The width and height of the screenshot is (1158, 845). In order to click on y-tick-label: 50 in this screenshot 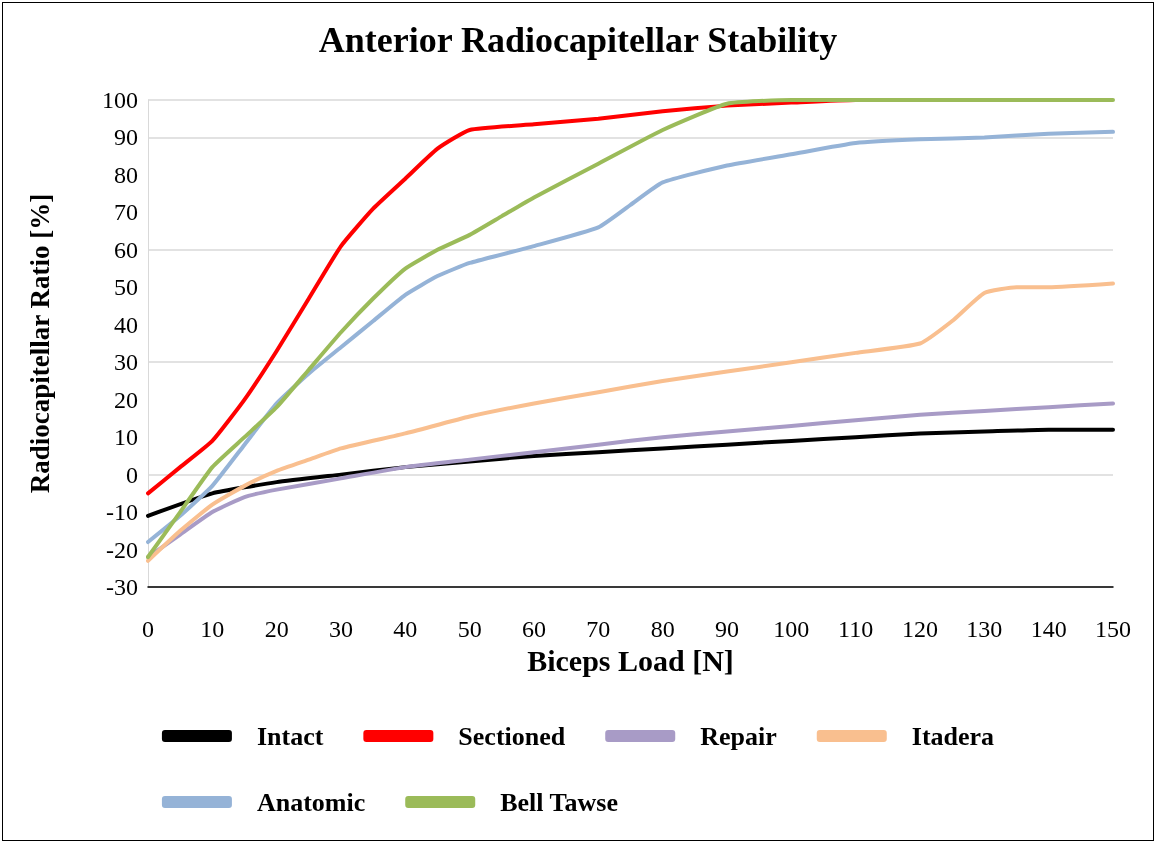, I will do `click(126, 287)`.